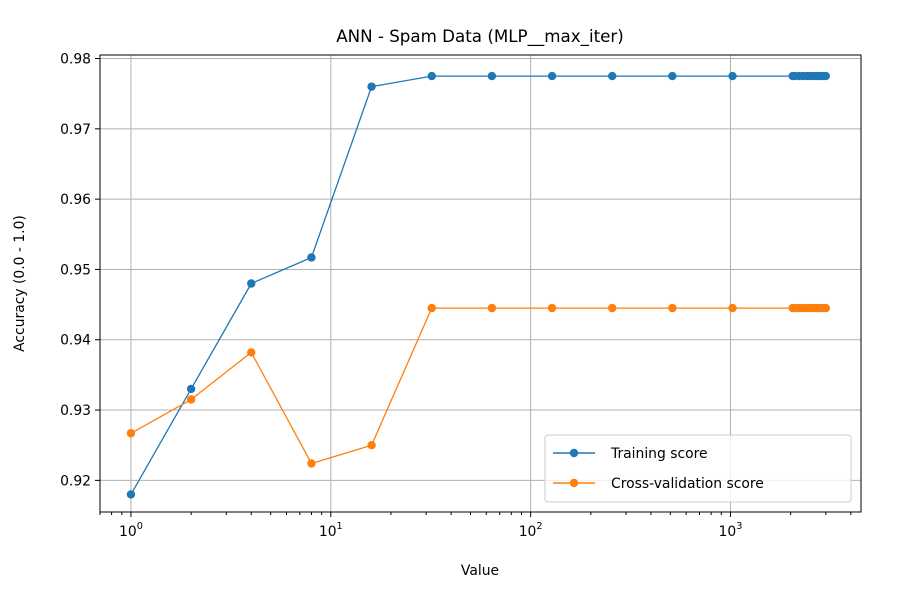 The width and height of the screenshot is (900, 600). What do you see at coordinates (574, 483) in the screenshot?
I see `legend-marker-cross-validation` at bounding box center [574, 483].